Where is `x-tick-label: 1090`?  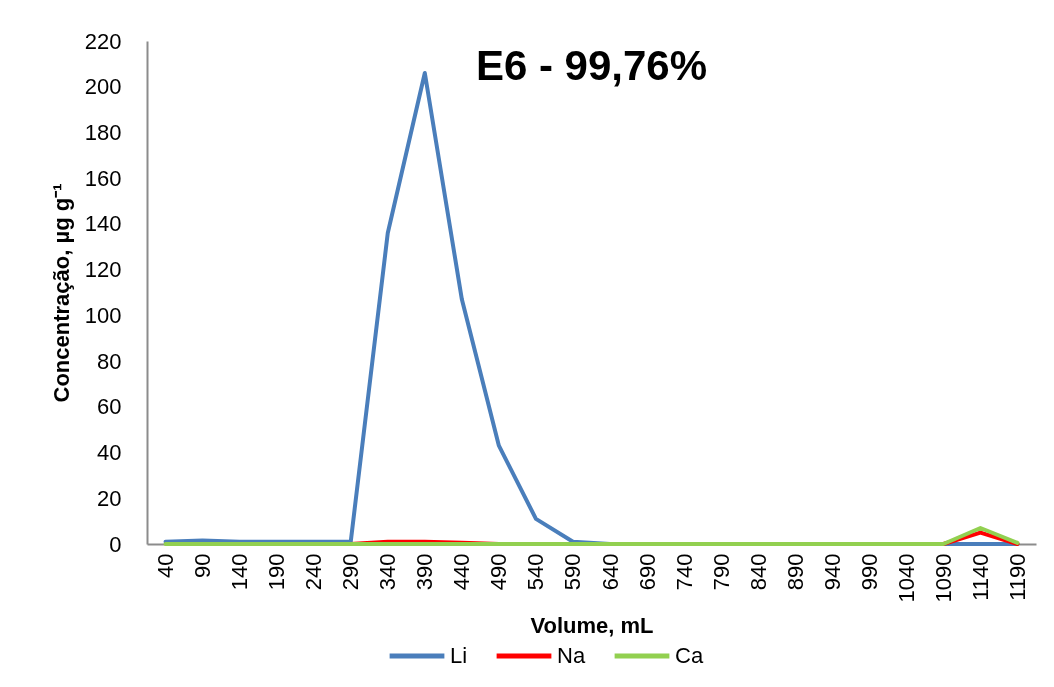
x-tick-label: 1090 is located at coordinates (943, 578).